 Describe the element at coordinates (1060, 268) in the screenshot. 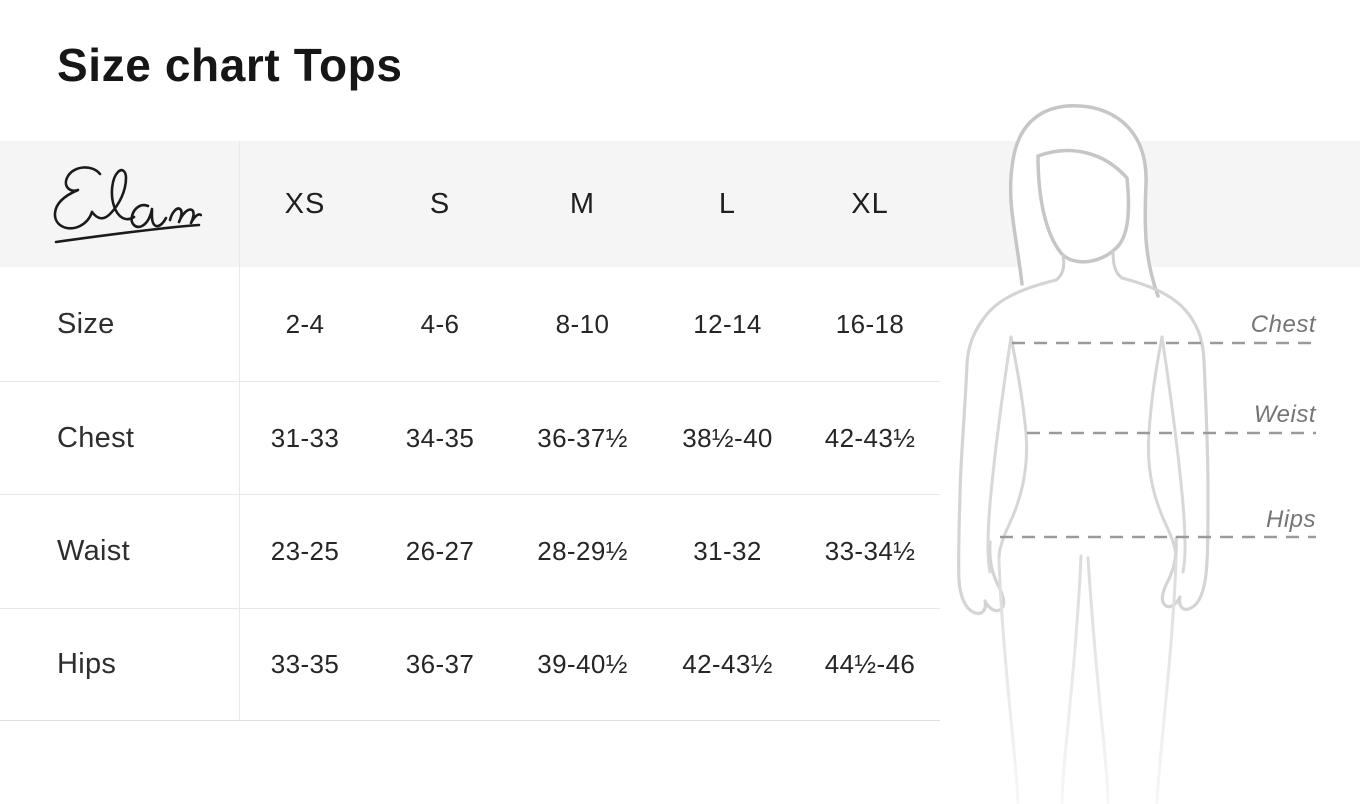

I see `neck-left-line` at that location.